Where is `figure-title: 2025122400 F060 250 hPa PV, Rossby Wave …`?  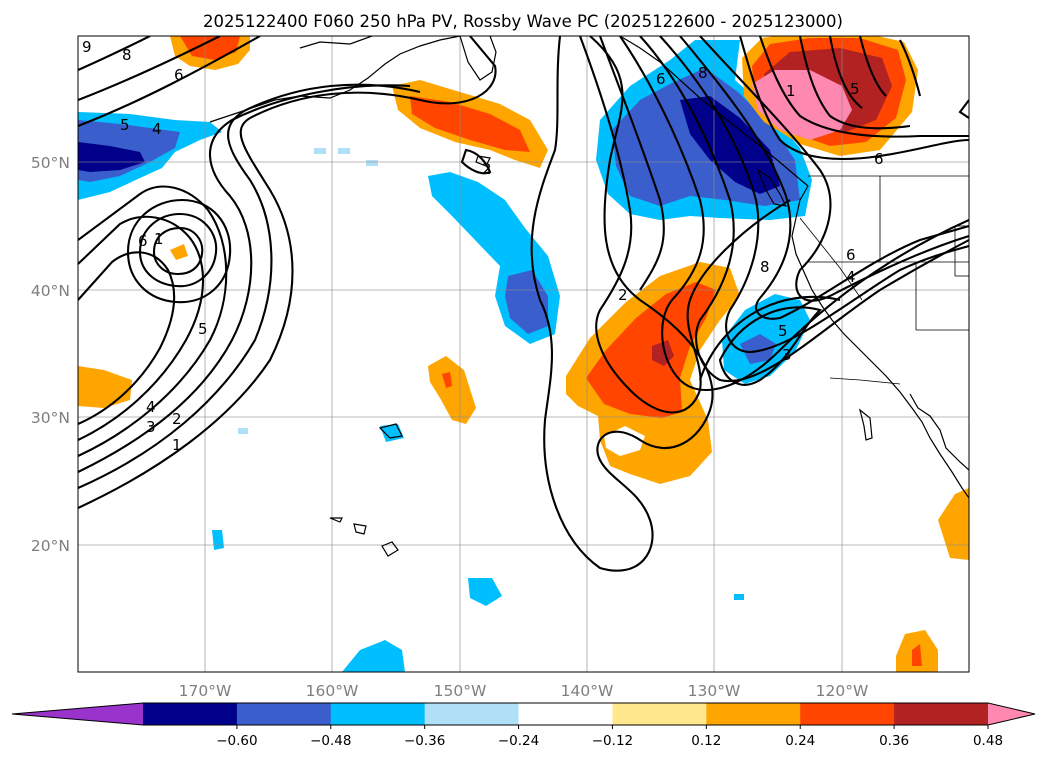
figure-title: 2025122400 F060 250 hPa PV, Rossby Wave … is located at coordinates (523, 21).